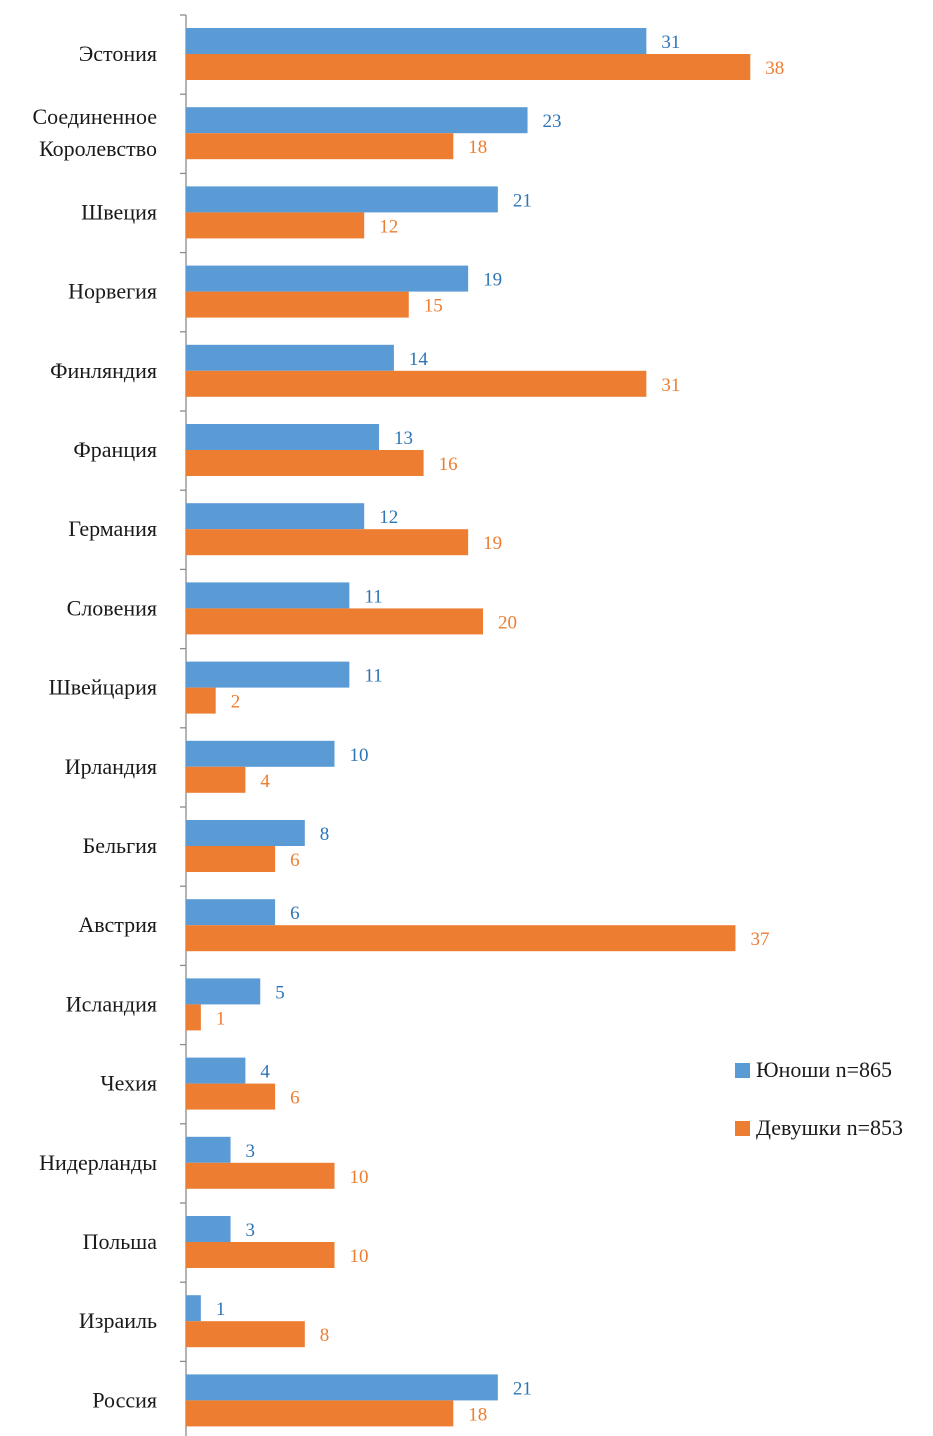 The image size is (933, 1436). Describe the element at coordinates (98, 148) in the screenshot. I see `category-label: Королевство` at that location.